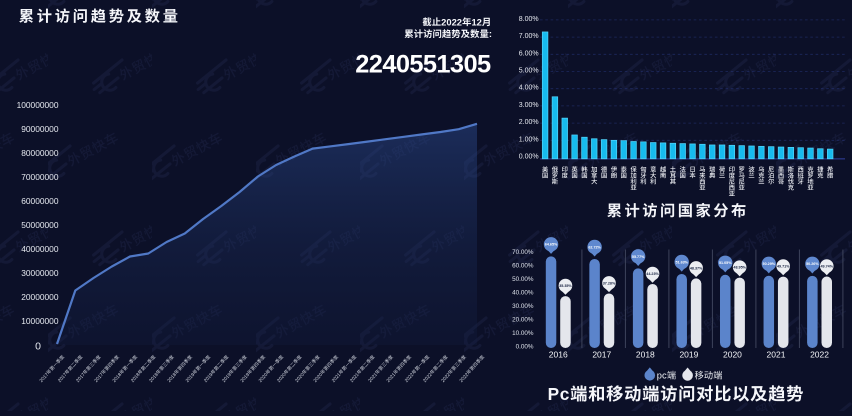  What do you see at coordinates (769, 264) in the screenshot?
I see `svg-text: 50.29%` at bounding box center [769, 264].